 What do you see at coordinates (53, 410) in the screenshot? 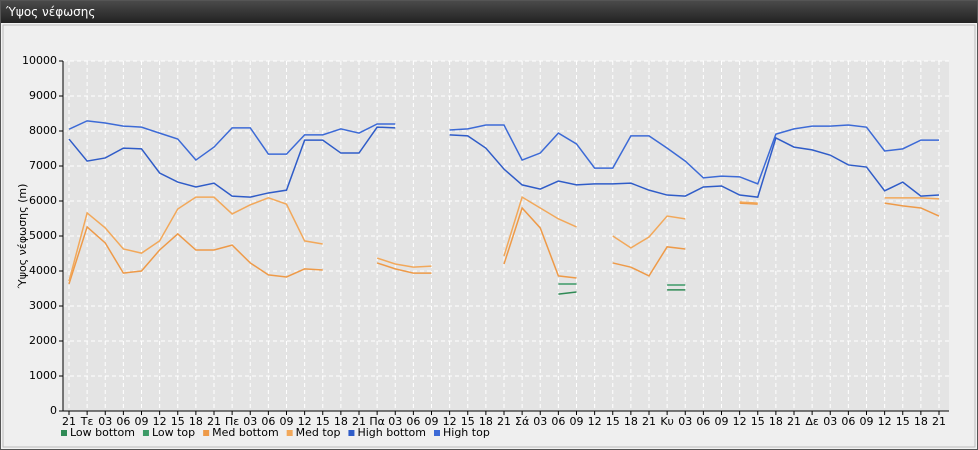
I see `y-tick-label: 0` at bounding box center [53, 410].